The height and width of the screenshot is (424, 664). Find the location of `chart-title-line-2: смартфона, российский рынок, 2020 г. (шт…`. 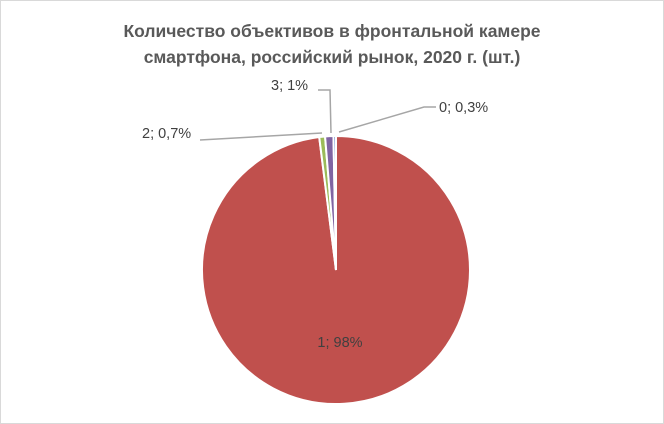

chart-title-line-2: смартфона, российский рынок, 2020 г. (шт… is located at coordinates (332, 57).